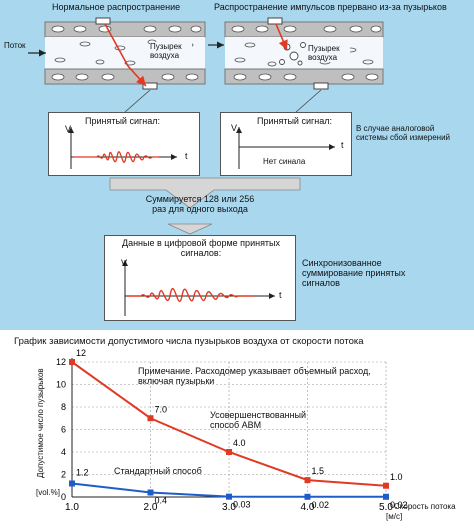 This screenshot has height=529, width=474. What do you see at coordinates (285, 148) in the screenshot?
I see `flat-signal-right` at bounding box center [285, 148].